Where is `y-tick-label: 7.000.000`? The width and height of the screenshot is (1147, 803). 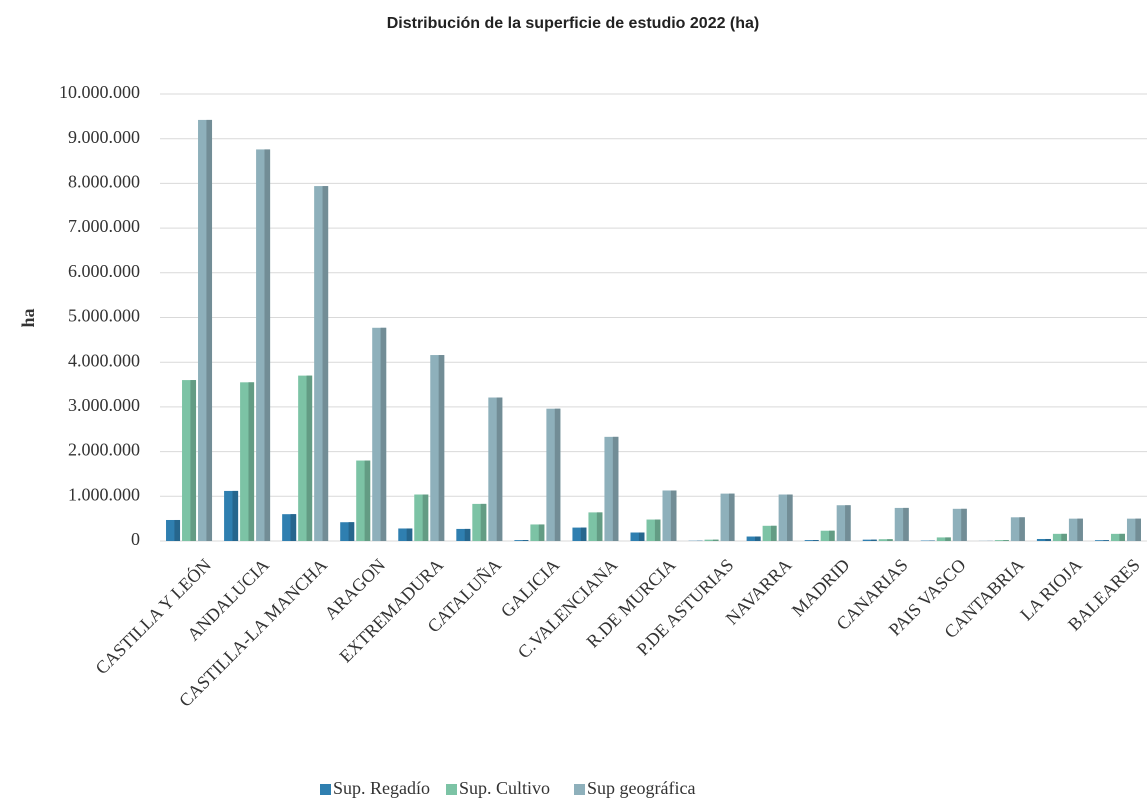
y-tick-label: 7.000.000 is located at coordinates (104, 226).